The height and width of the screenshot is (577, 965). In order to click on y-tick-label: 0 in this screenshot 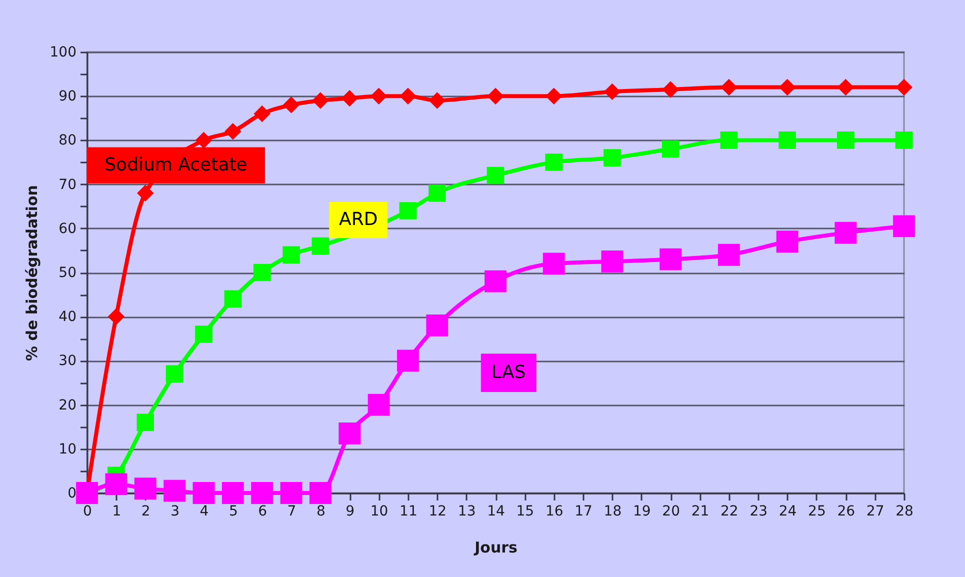, I will do `click(72, 494)`.